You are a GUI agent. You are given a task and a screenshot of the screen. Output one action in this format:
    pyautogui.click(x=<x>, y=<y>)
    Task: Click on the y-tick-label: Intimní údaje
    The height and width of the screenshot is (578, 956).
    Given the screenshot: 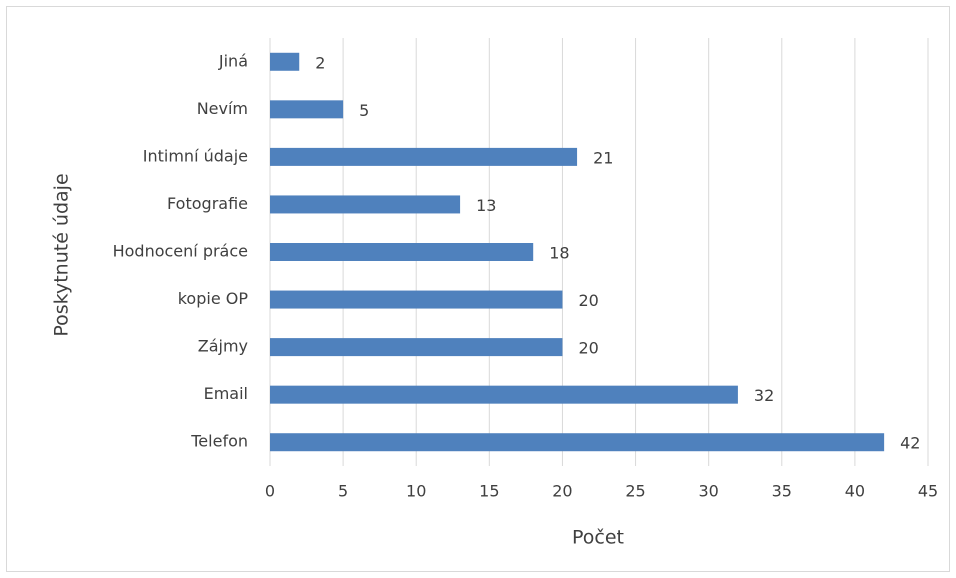 What is the action you would take?
    pyautogui.click(x=195, y=155)
    